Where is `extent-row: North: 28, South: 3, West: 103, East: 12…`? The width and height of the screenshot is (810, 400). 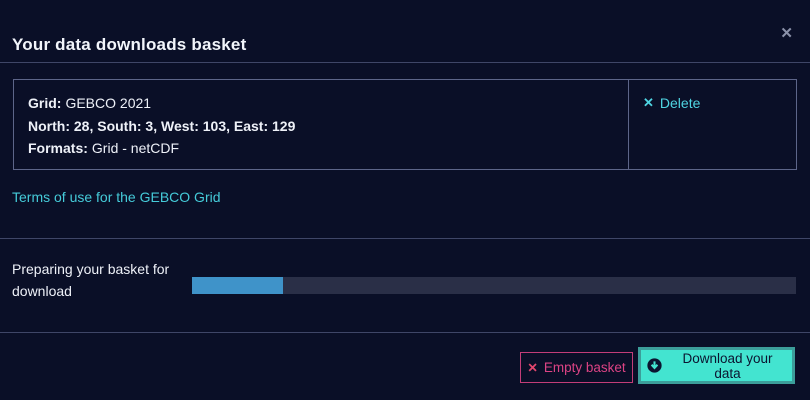 extent-row: North: 28, South: 3, West: 103, East: 12… is located at coordinates (162, 125).